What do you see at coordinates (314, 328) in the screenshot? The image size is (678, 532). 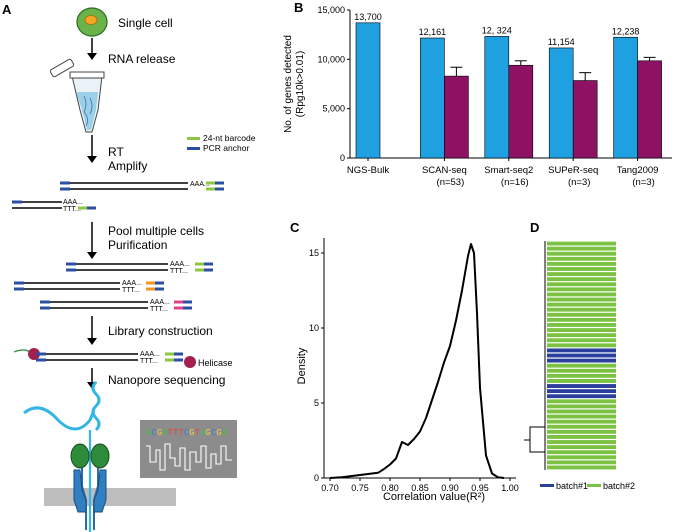 I see `c-ytick-label: 10` at bounding box center [314, 328].